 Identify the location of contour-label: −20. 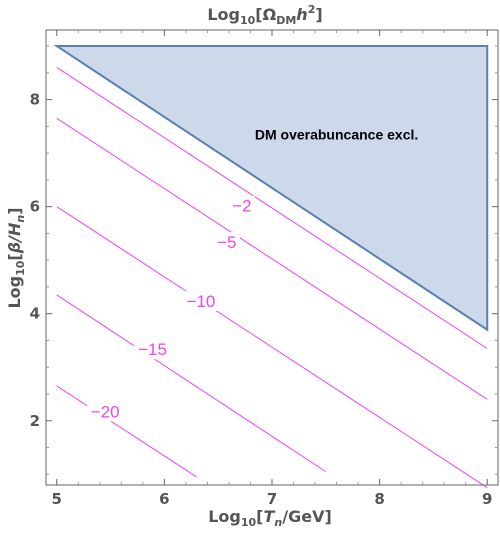
(105, 411).